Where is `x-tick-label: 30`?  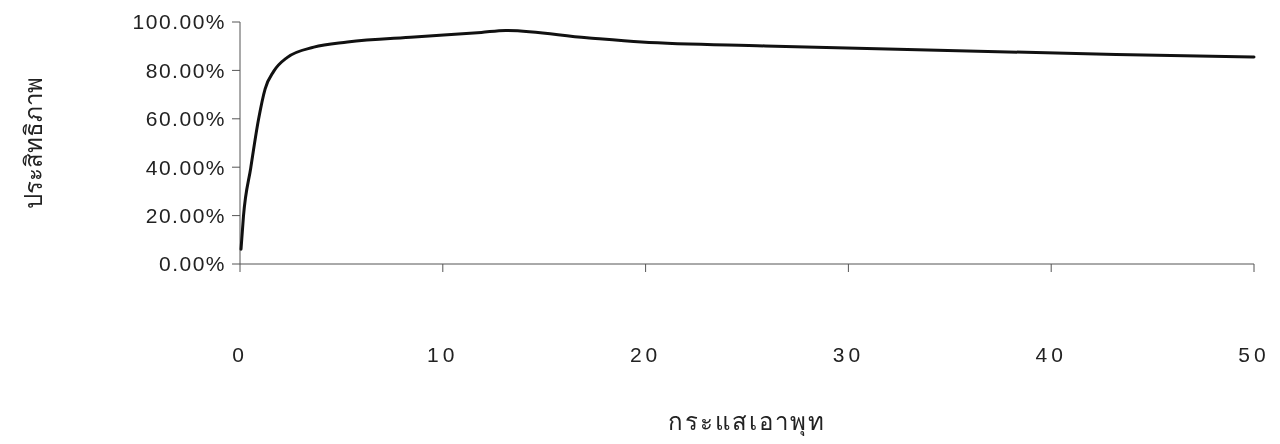 x-tick-label: 30 is located at coordinates (848, 354).